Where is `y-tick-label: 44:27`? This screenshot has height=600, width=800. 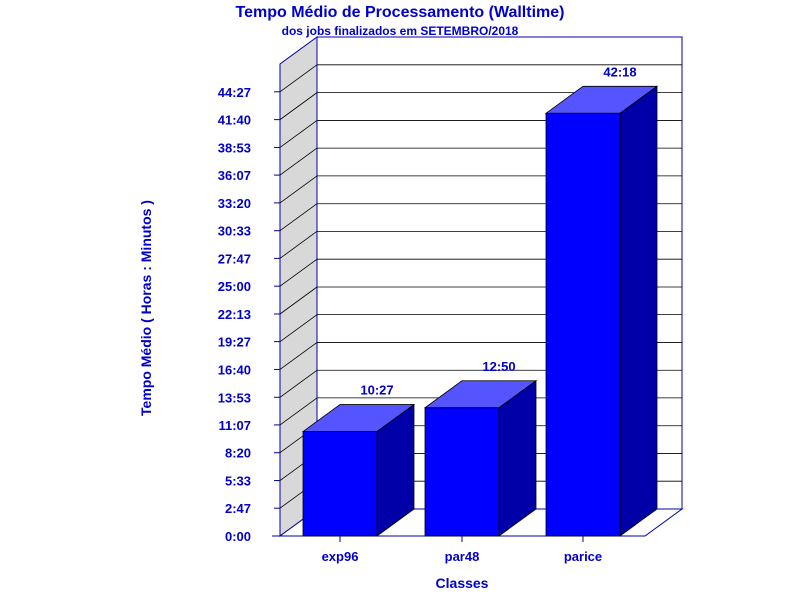 y-tick-label: 44:27 is located at coordinates (234, 92).